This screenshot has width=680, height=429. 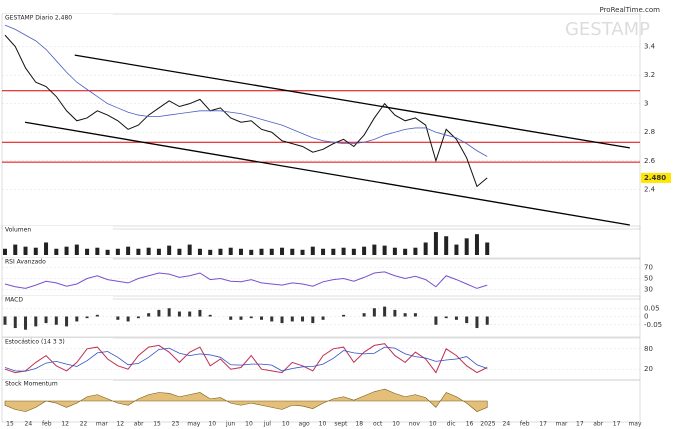 I want to click on panel-title: GESTAMP Diario 2,480, so click(x=38, y=18).